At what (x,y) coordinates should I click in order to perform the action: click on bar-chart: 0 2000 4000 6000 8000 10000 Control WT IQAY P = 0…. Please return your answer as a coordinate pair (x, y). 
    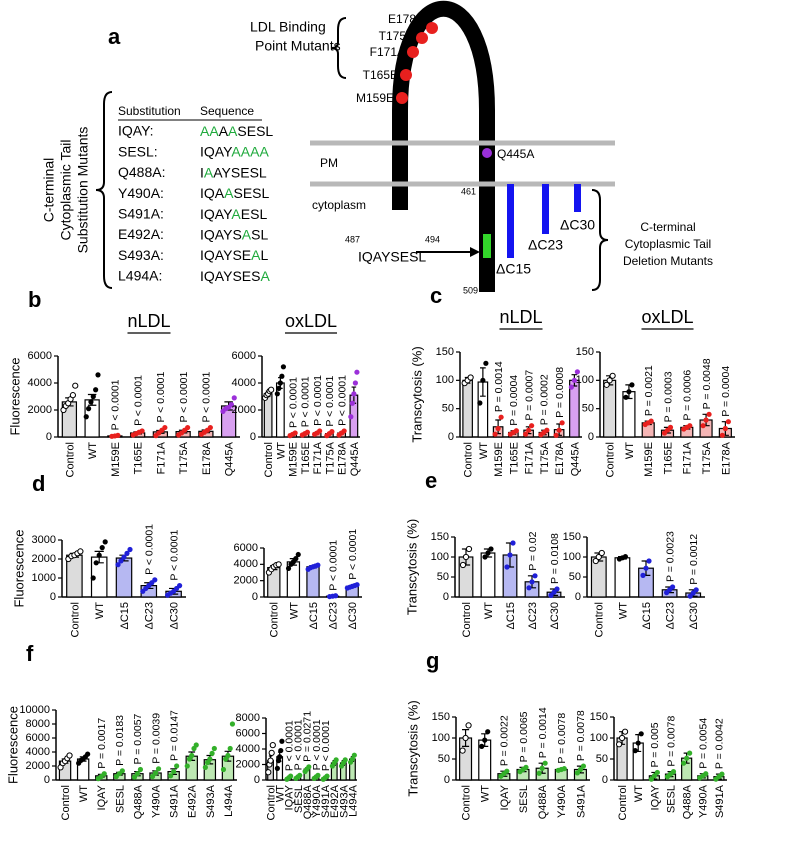
    Looking at the image, I should click on (121, 730).